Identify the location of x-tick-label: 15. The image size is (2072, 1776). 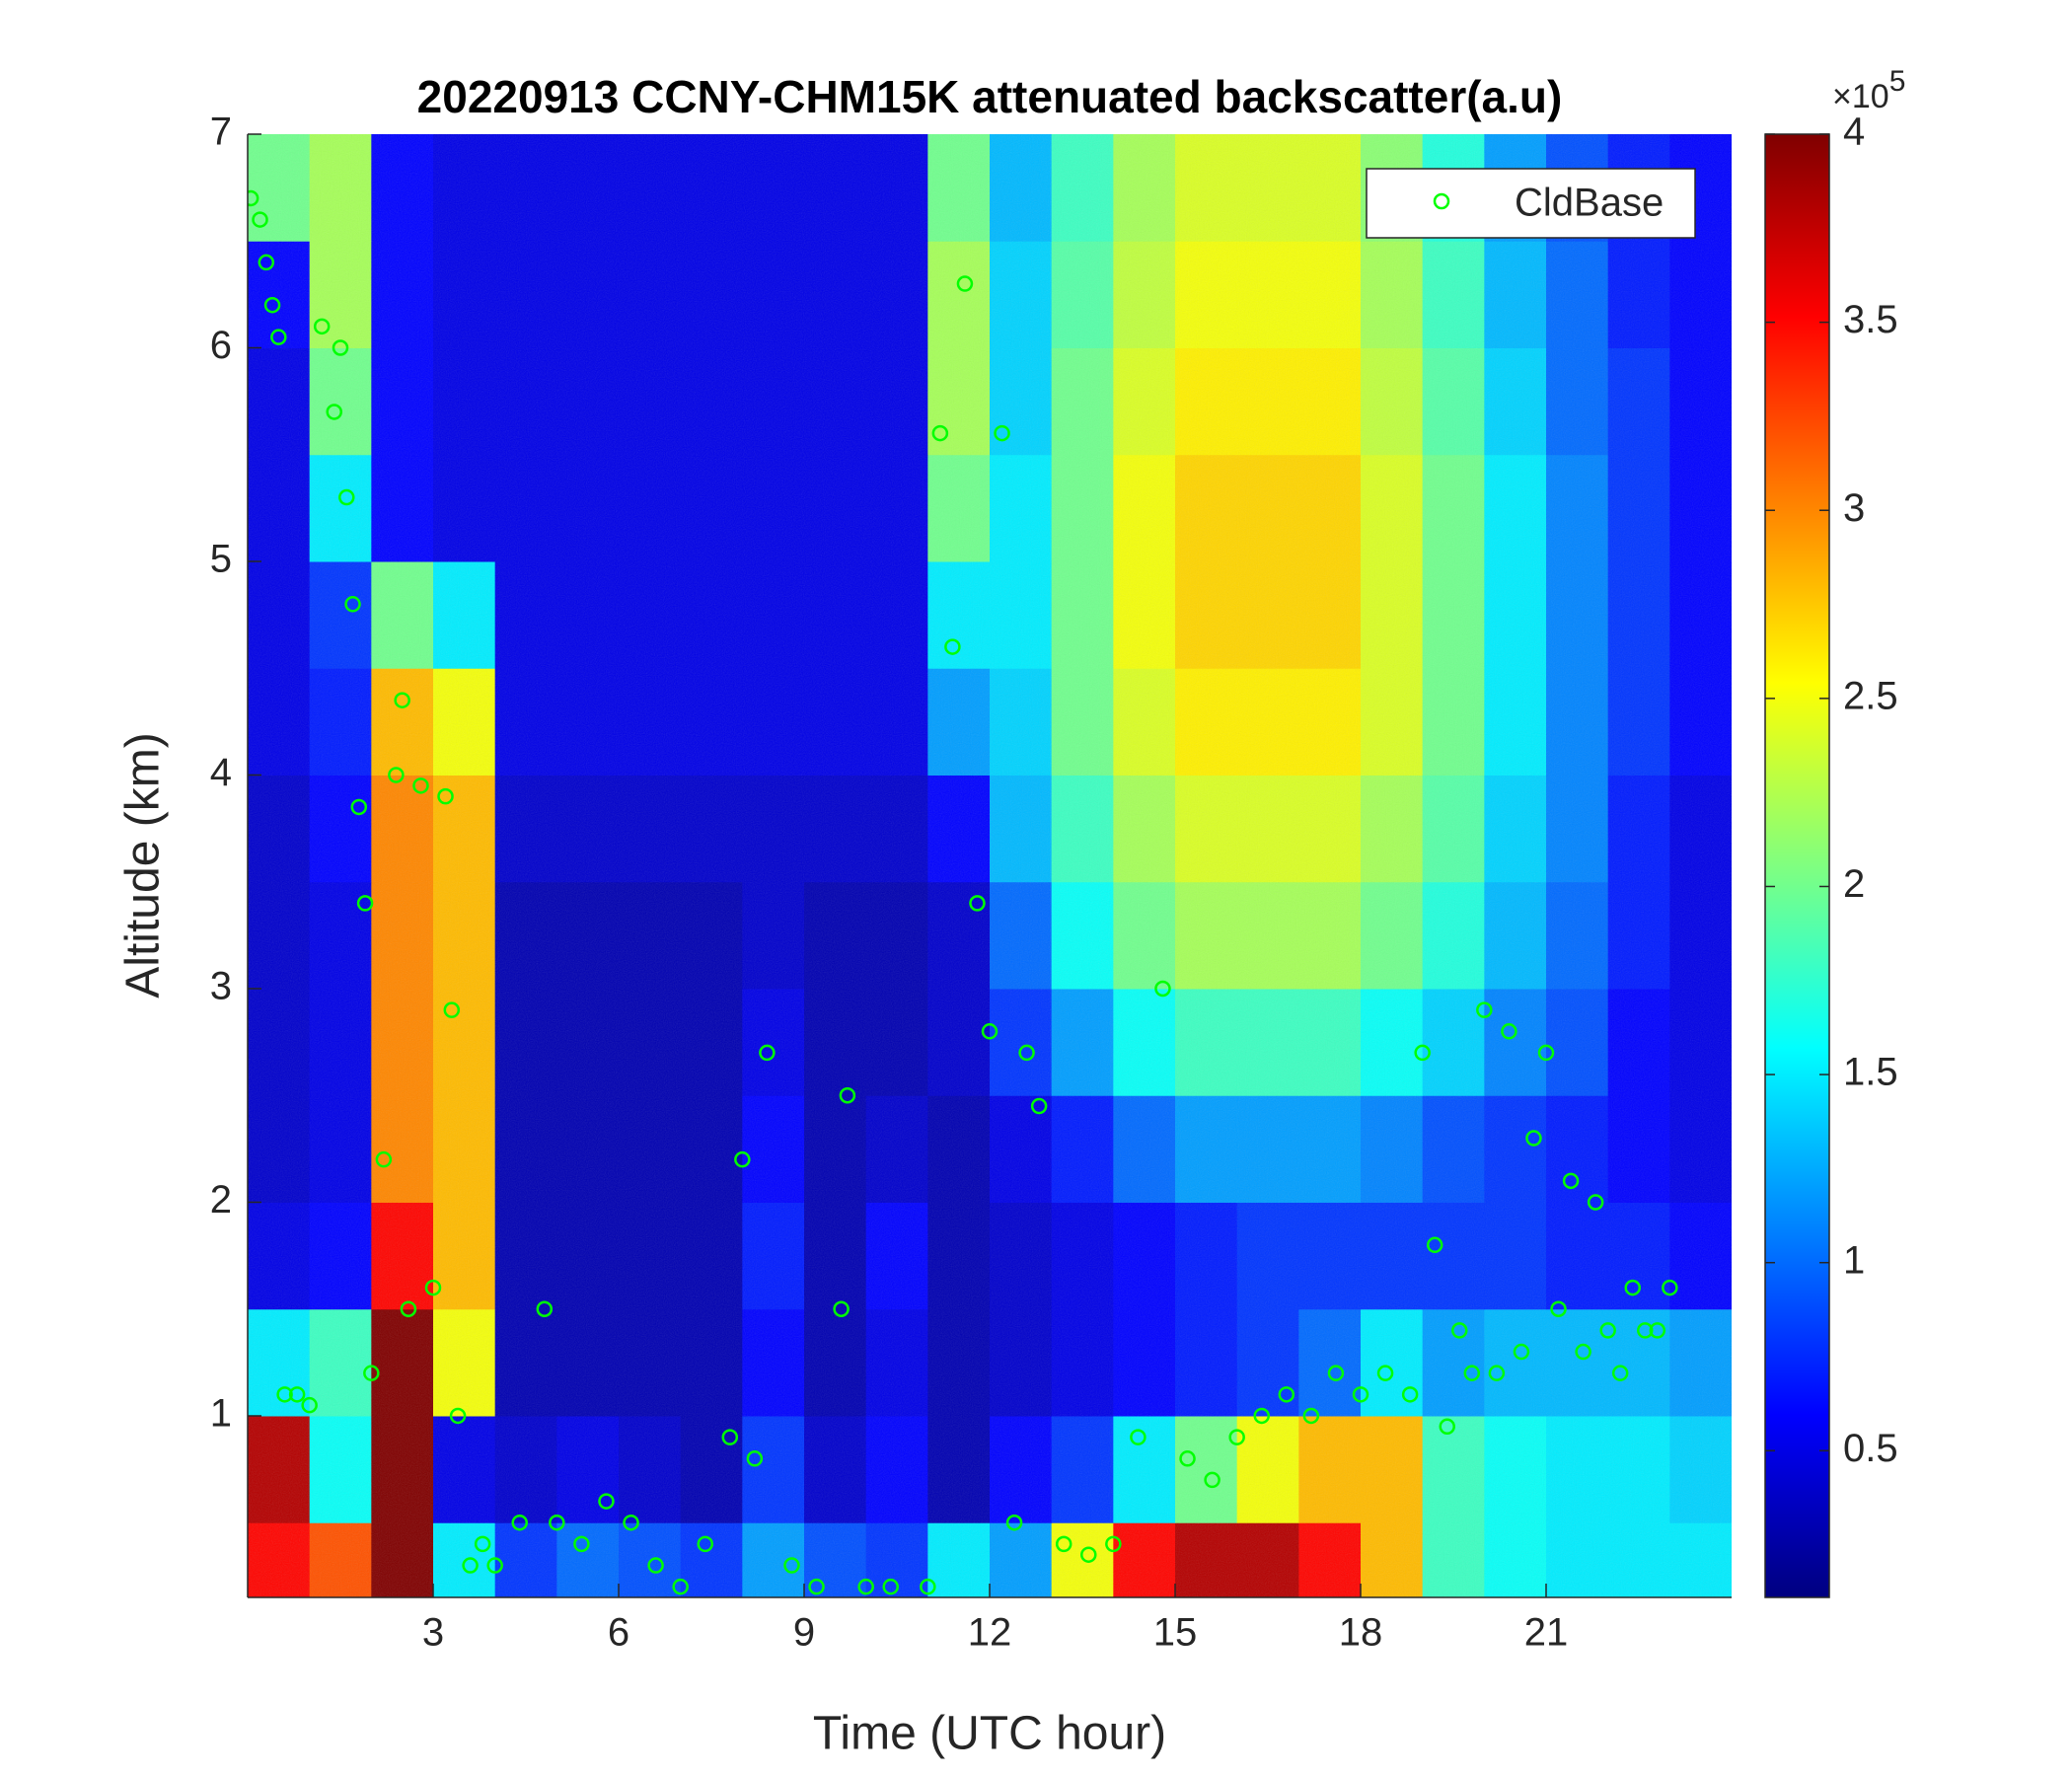
(1175, 1633).